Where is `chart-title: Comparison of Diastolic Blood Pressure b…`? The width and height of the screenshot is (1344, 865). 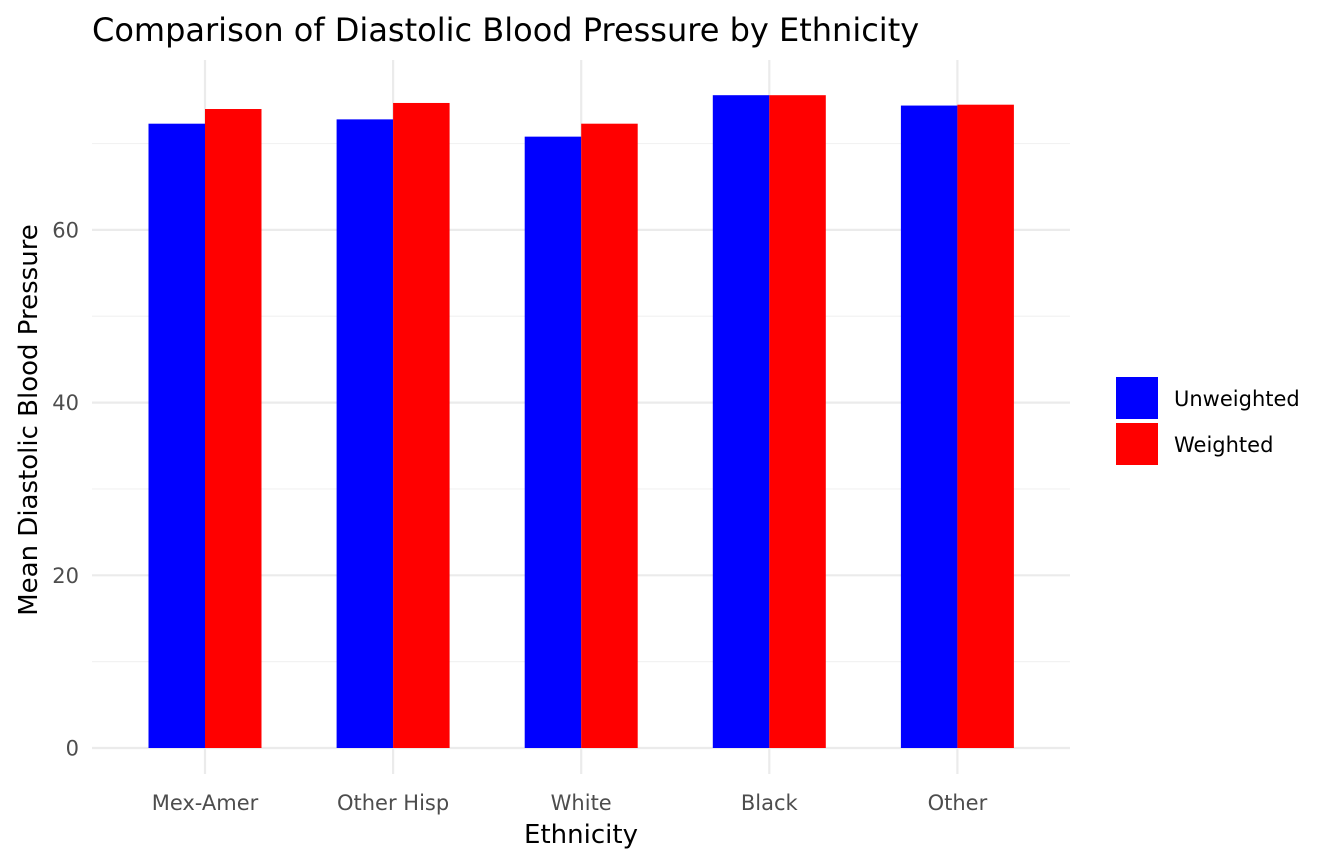
chart-title: Comparison of Diastolic Blood Pressure b… is located at coordinates (505, 30).